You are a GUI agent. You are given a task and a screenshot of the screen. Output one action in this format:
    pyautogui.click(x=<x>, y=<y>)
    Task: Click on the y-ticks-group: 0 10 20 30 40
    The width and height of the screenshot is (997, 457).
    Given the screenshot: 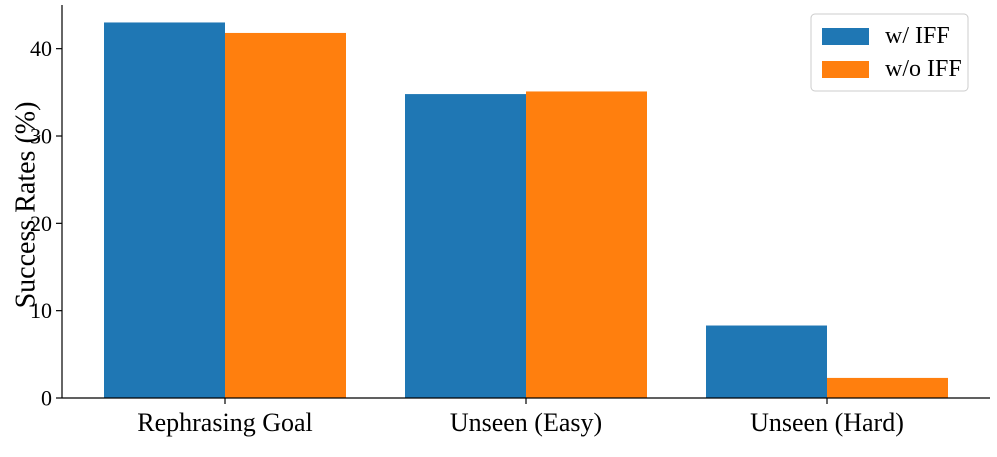 What is the action you would take?
    pyautogui.click(x=46, y=223)
    